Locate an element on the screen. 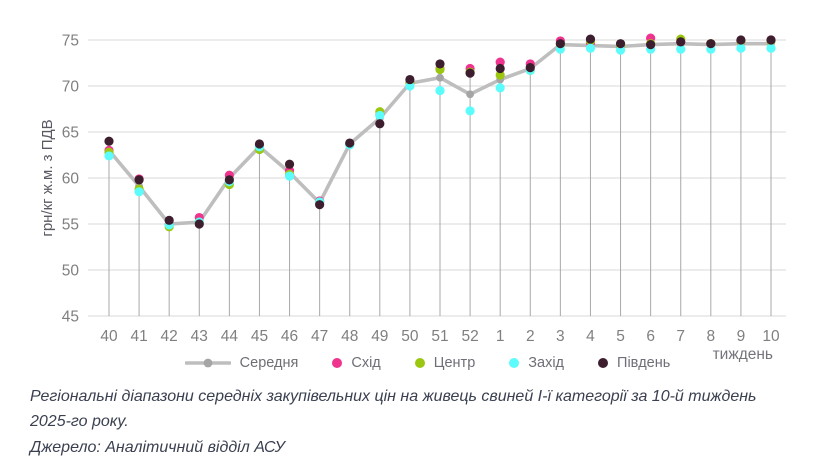 The image size is (821, 475). legend-item-Захід: Захід is located at coordinates (536, 363).